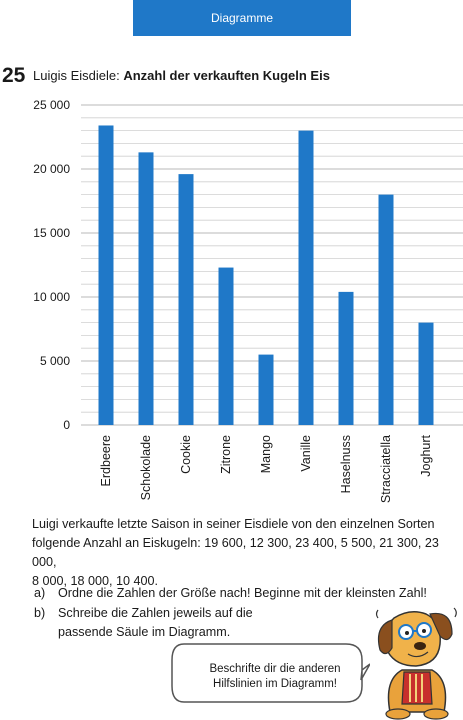  I want to click on bar-cookie, so click(186, 299).